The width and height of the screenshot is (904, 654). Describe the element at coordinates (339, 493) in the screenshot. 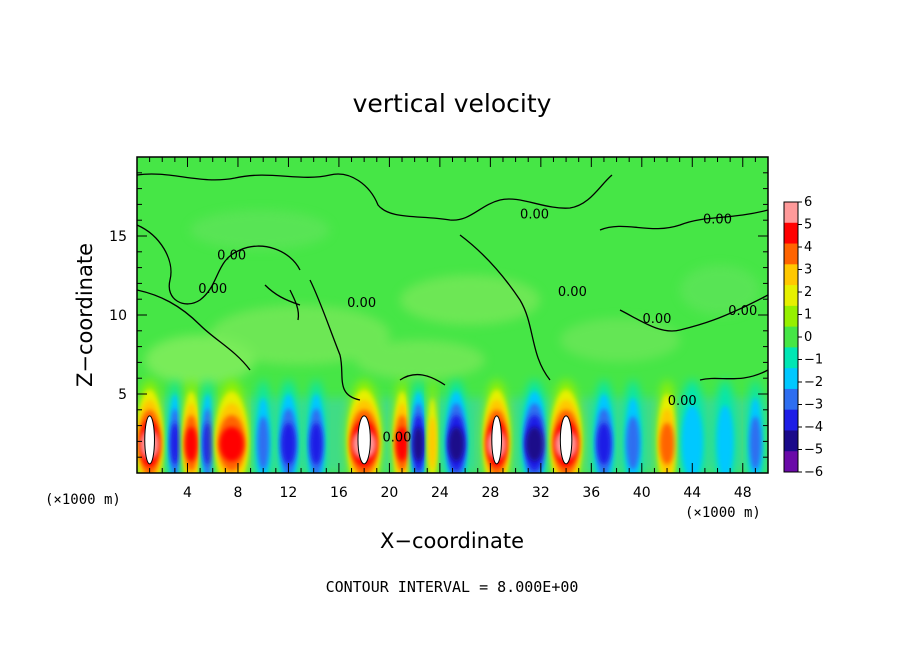

I see `x-tick-label: 16` at that location.